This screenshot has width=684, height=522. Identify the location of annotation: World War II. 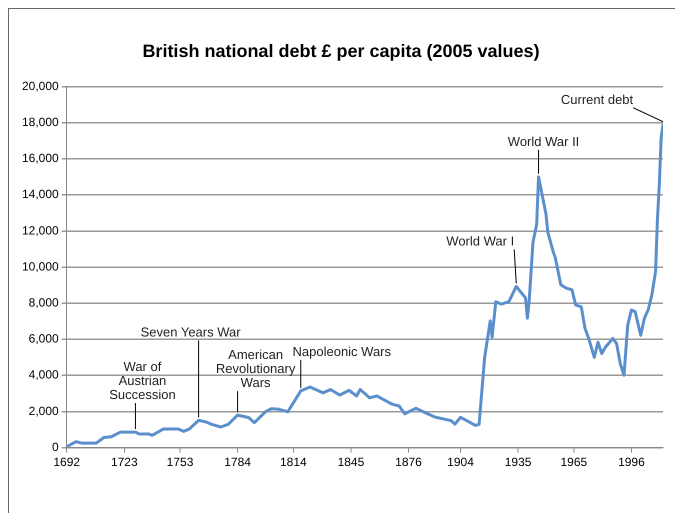
(544, 141).